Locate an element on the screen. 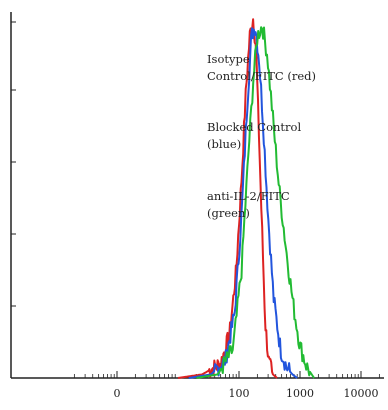 This screenshot has height=410, width=388. x-tick-label: 0 is located at coordinates (117, 393).